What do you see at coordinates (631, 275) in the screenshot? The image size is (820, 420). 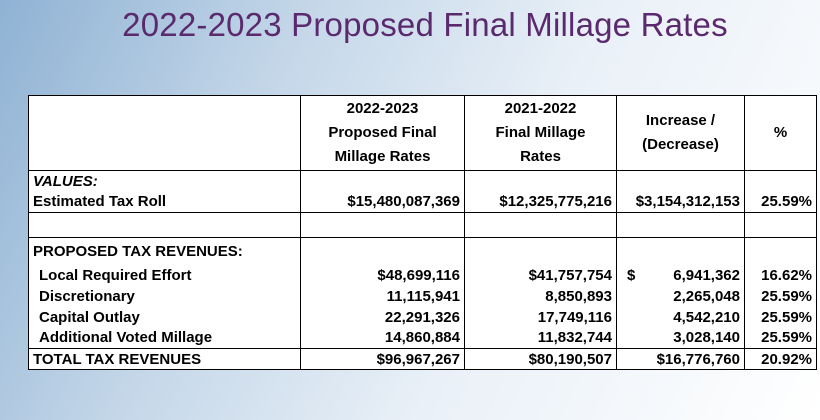 I see `dollar-sign: $` at bounding box center [631, 275].